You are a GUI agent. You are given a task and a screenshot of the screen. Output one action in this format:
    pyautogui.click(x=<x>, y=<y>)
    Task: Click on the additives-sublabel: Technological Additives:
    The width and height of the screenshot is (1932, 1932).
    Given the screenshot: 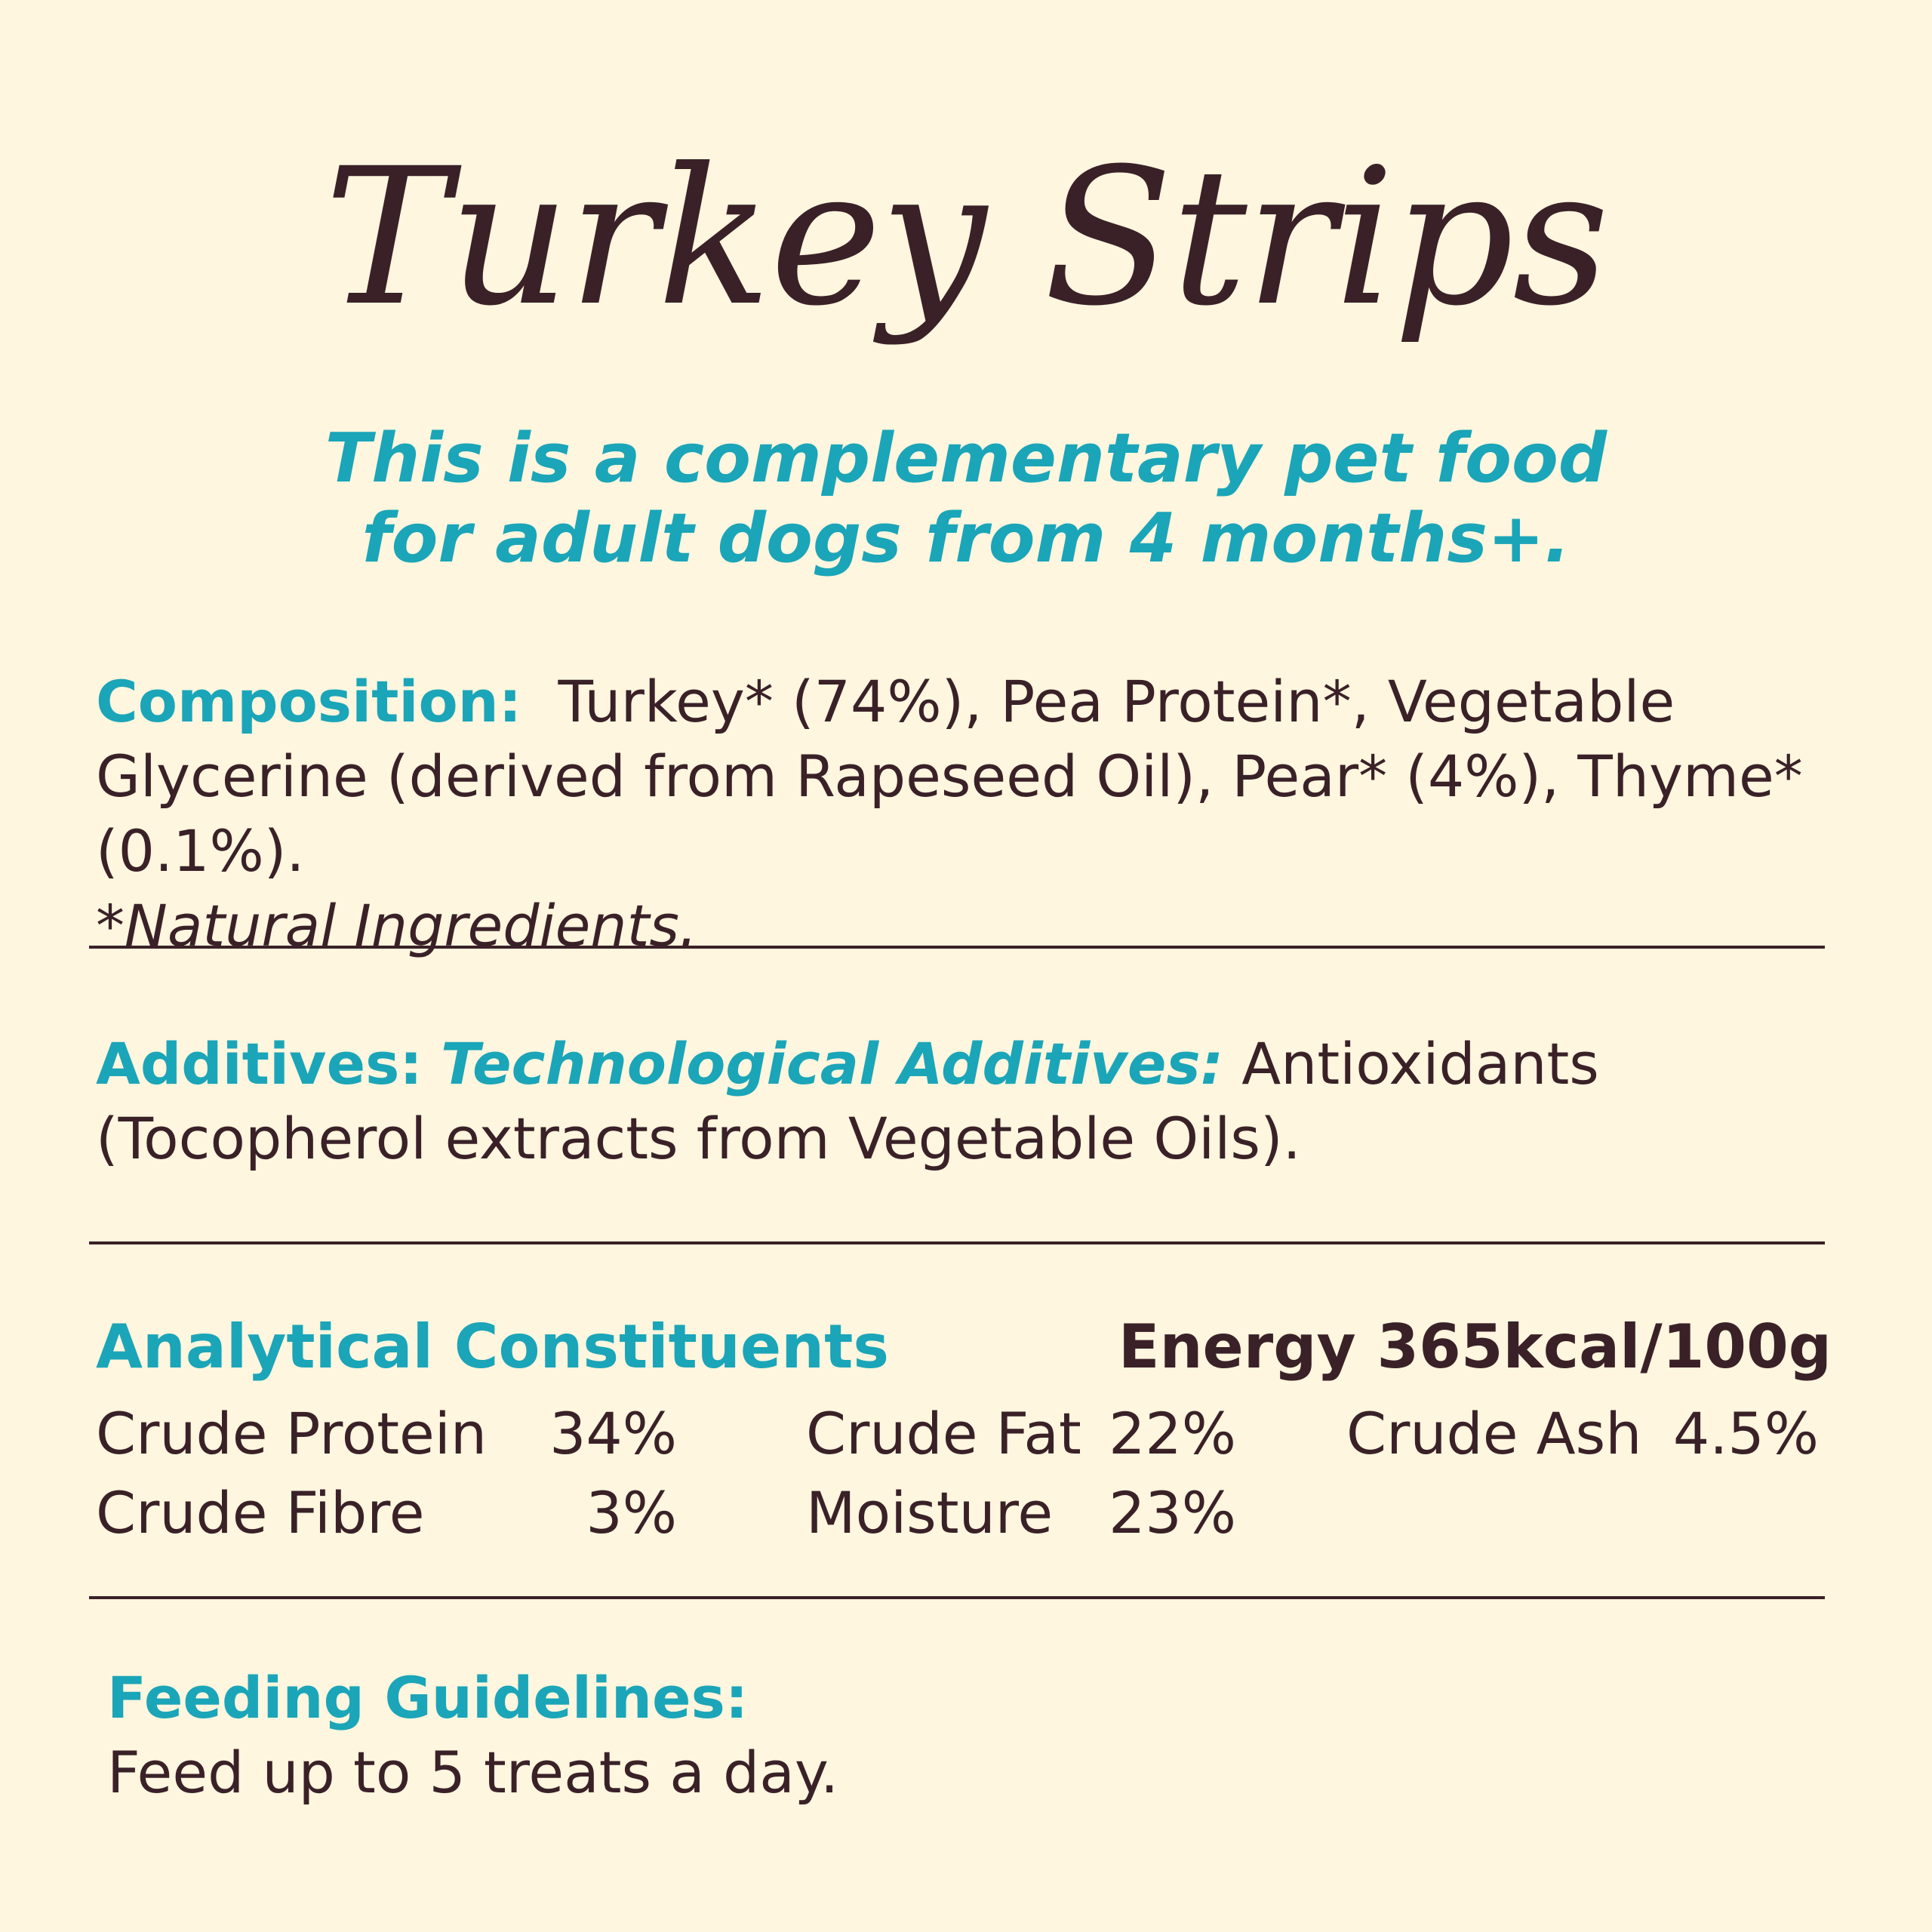 What is the action you would take?
    pyautogui.click(x=832, y=1063)
    